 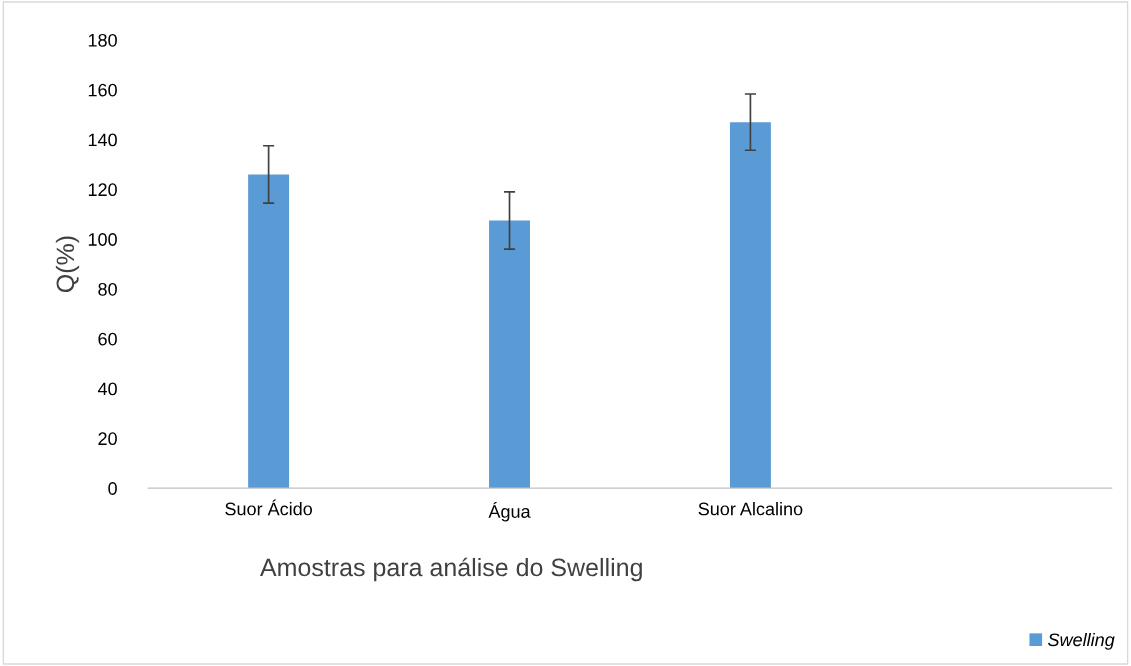 I want to click on y-tick-label: 100, so click(x=102, y=239).